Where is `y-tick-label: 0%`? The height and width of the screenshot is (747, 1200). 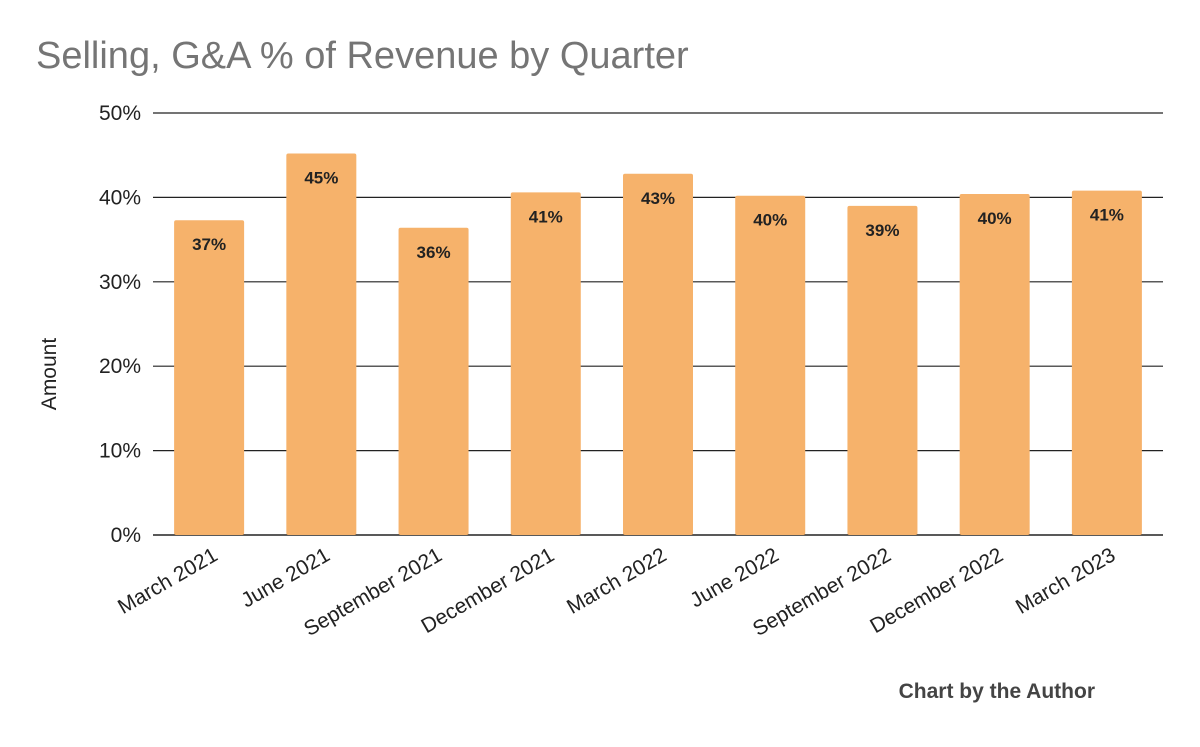
y-tick-label: 0% is located at coordinates (126, 535).